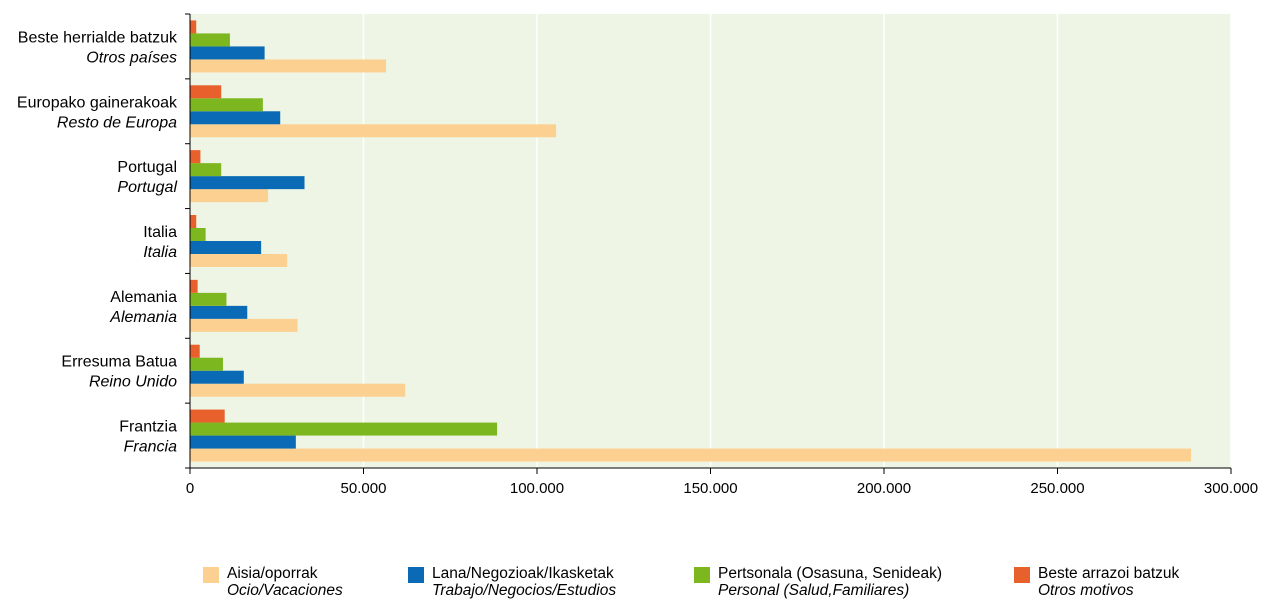  What do you see at coordinates (160, 232) in the screenshot?
I see `category-label: Italia` at bounding box center [160, 232].